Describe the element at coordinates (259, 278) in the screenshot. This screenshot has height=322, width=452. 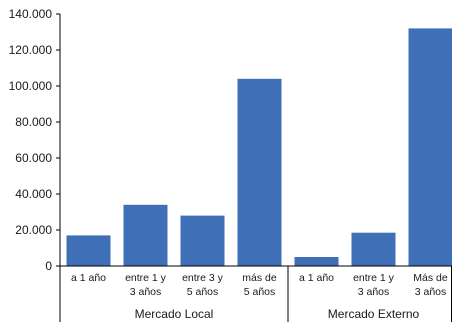
I see `category-label: más de` at that location.